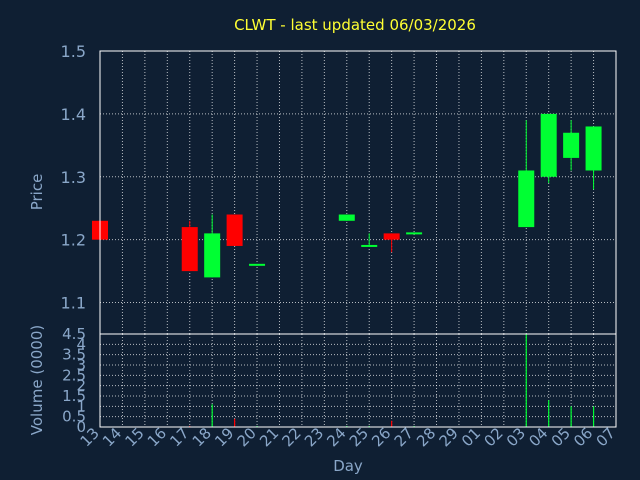  Describe the element at coordinates (74, 355) in the screenshot. I see `volume-tick-label: 3.5` at that location.